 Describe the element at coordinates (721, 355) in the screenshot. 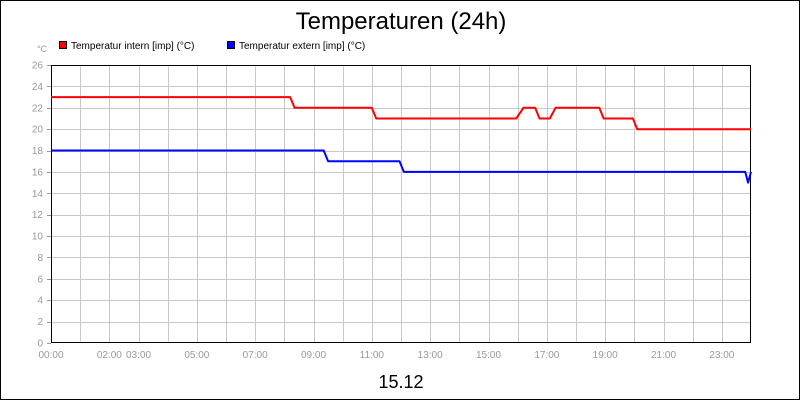

I see `x-tick-label: 23:00` at that location.